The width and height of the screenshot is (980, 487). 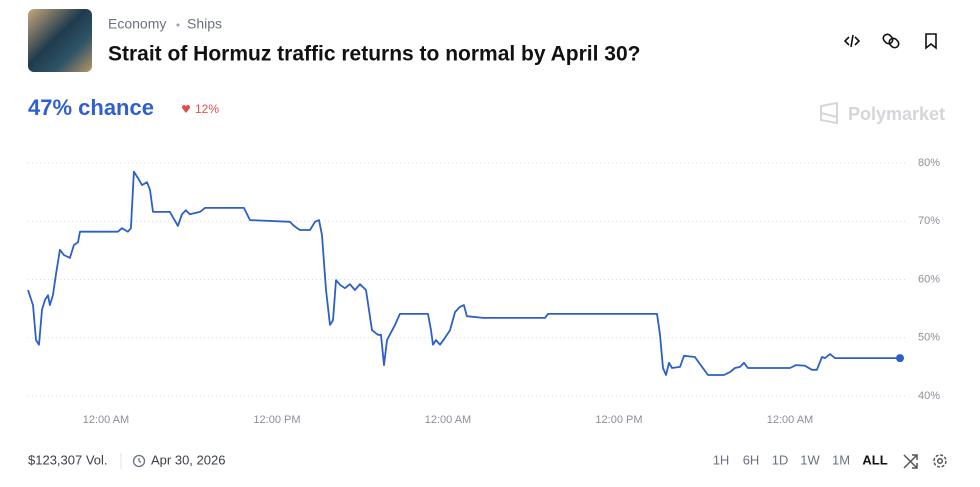 What do you see at coordinates (940, 461) in the screenshot?
I see `settings-icon` at bounding box center [940, 461].